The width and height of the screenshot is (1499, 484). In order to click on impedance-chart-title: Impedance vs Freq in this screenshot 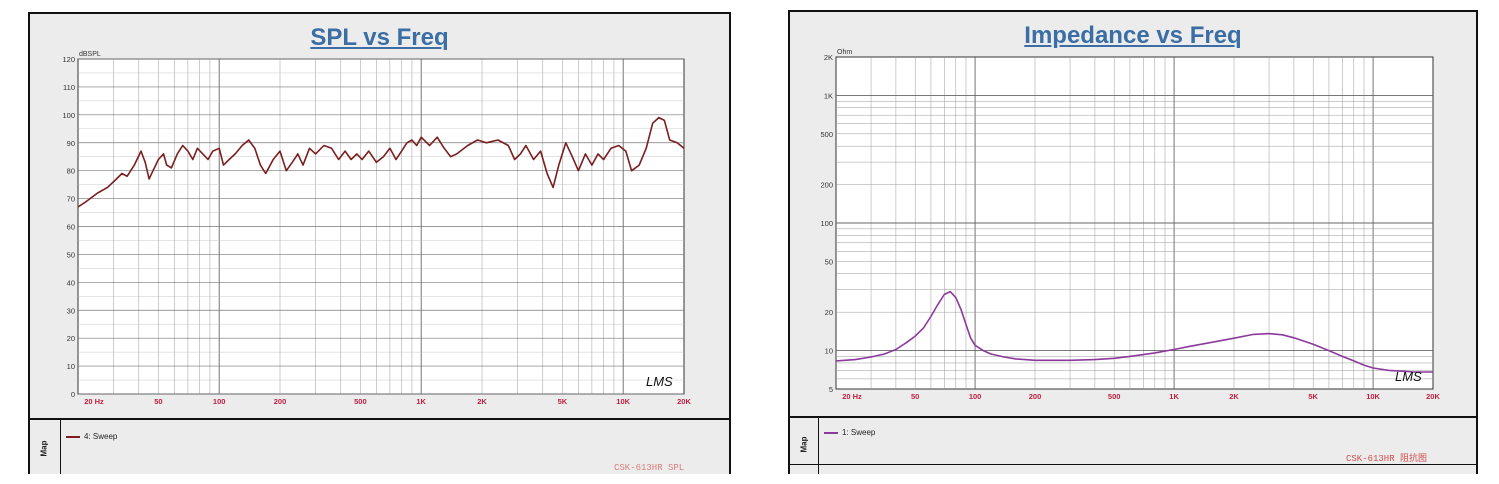, I will do `click(1133, 35)`.